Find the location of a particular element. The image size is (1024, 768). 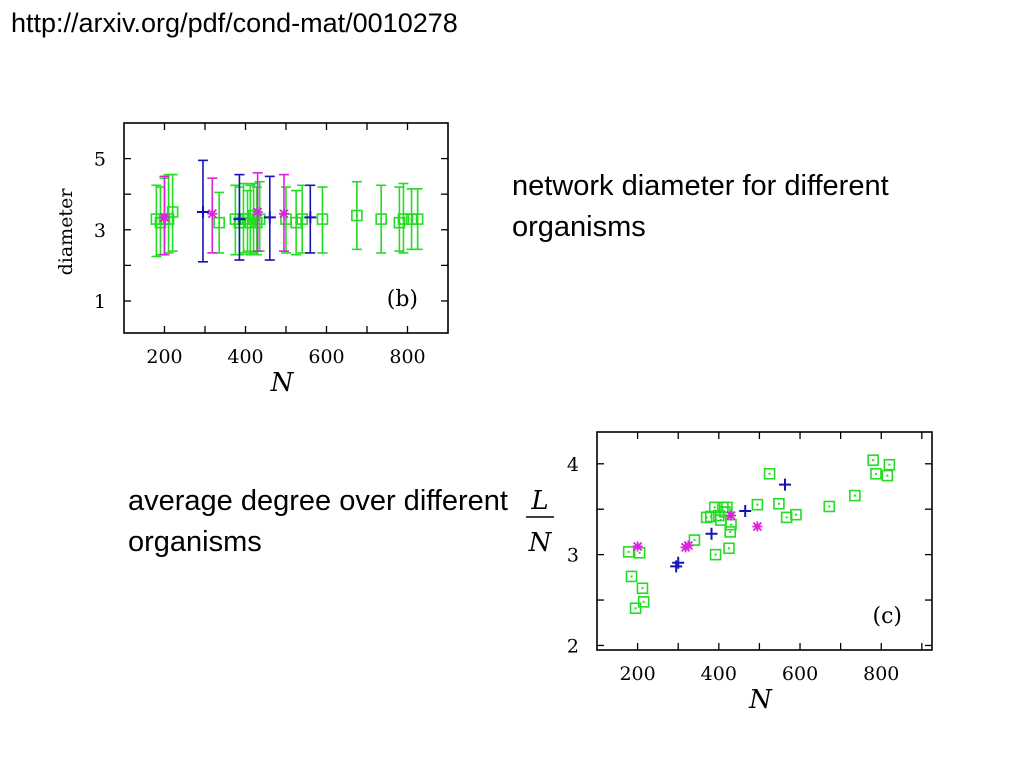

y-tick-label-b: 1 is located at coordinates (100, 302).